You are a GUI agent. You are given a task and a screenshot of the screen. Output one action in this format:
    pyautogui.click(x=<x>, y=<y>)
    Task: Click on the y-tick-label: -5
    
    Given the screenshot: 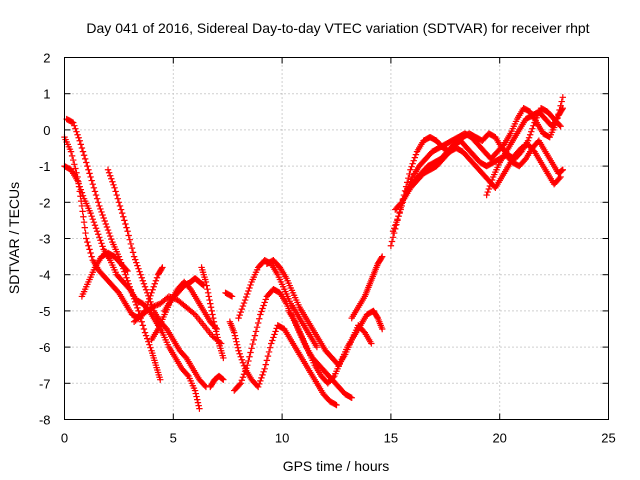 What is the action you would take?
    pyautogui.click(x=45, y=311)
    